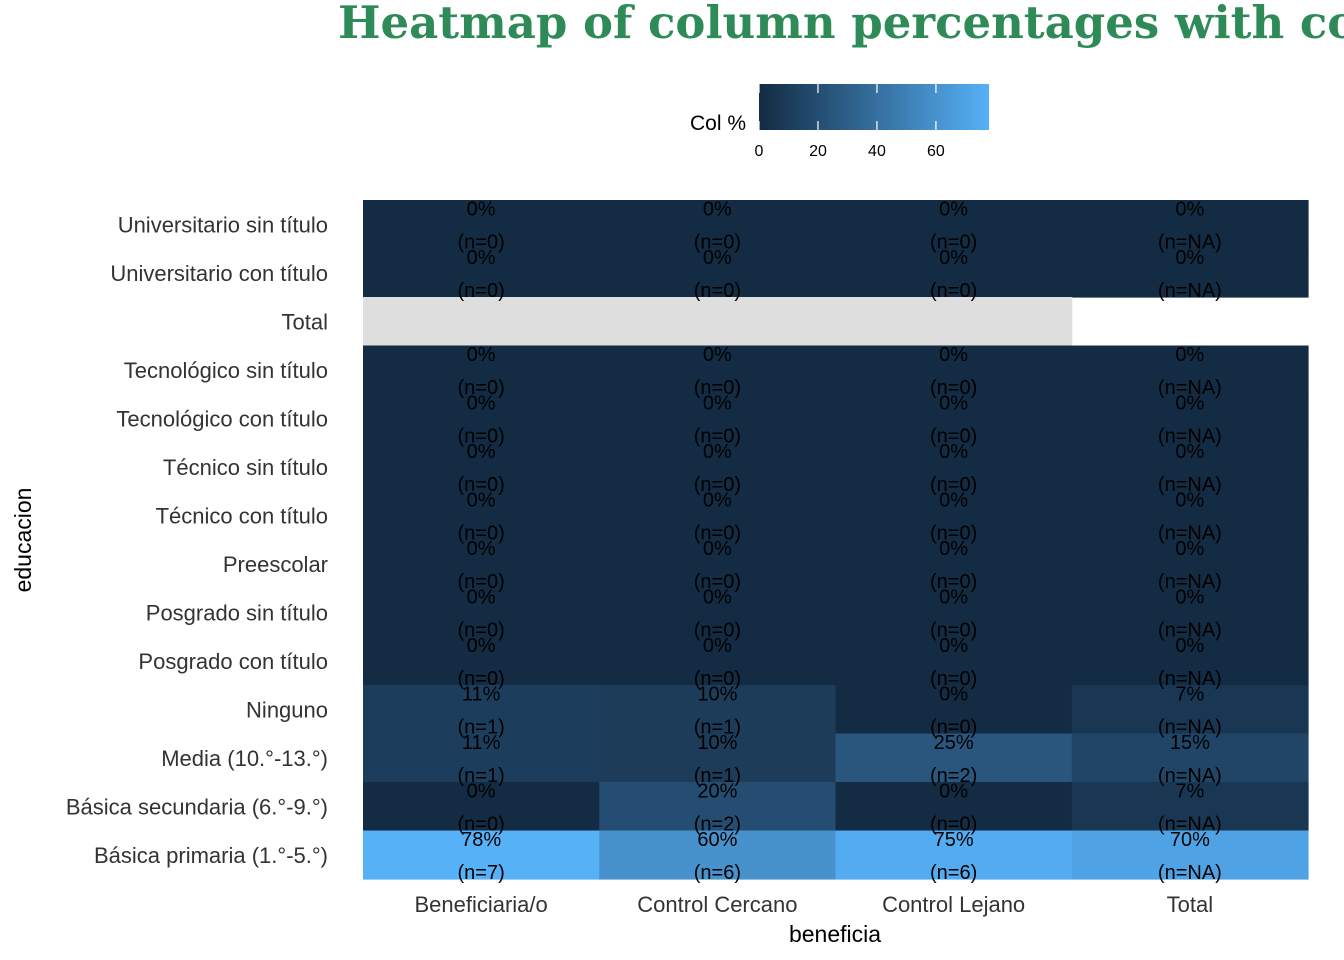 The height and width of the screenshot is (960, 1344). Describe the element at coordinates (481, 743) in the screenshot. I see `cell-percent-label: 11%` at that location.